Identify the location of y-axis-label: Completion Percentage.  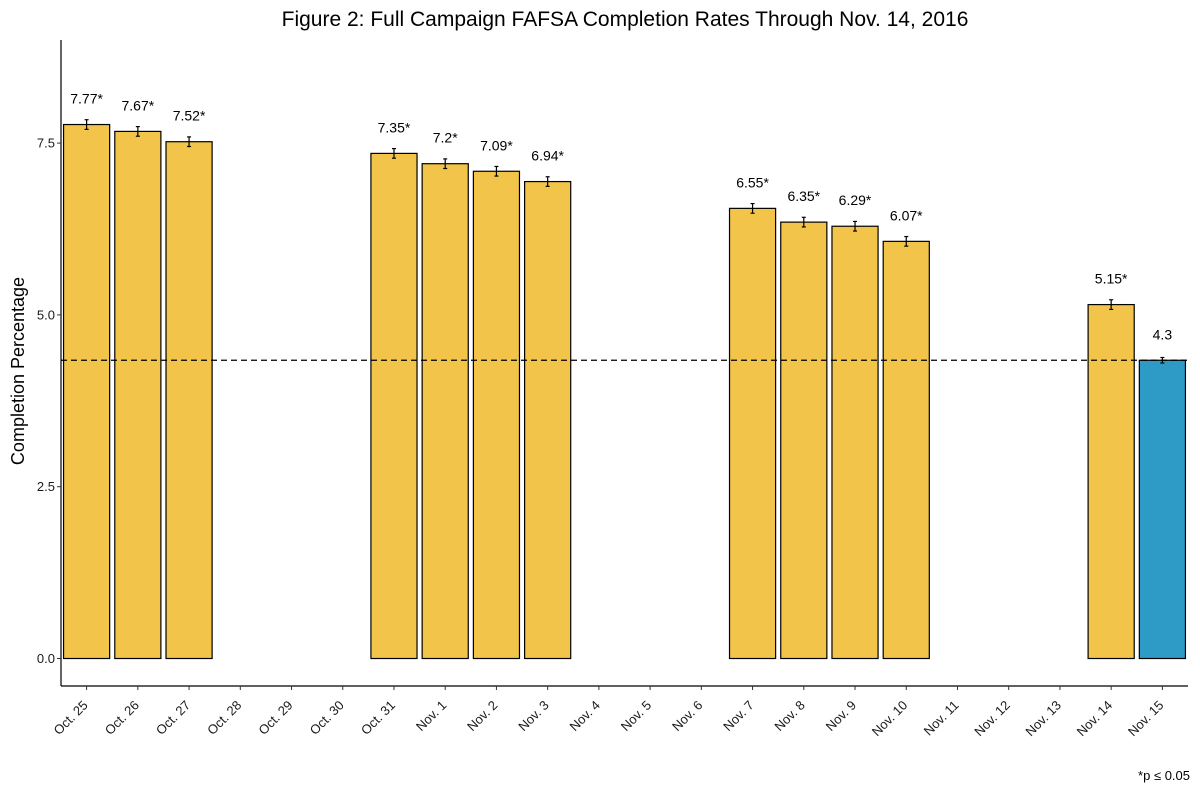
(18, 371).